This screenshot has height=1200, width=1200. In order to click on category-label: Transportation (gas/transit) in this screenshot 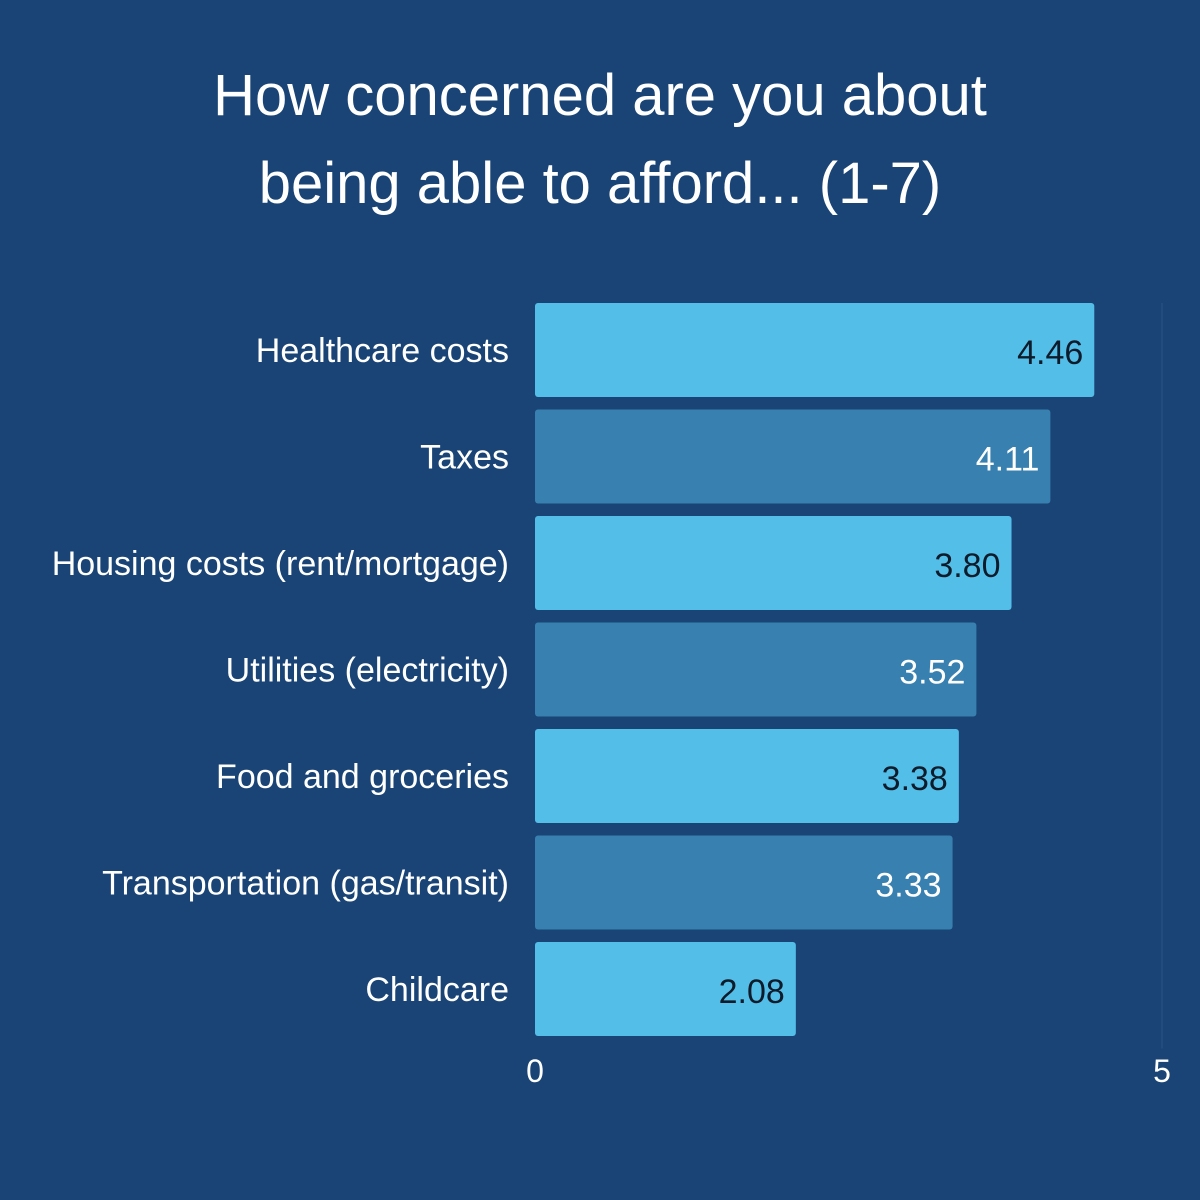, I will do `click(305, 884)`.